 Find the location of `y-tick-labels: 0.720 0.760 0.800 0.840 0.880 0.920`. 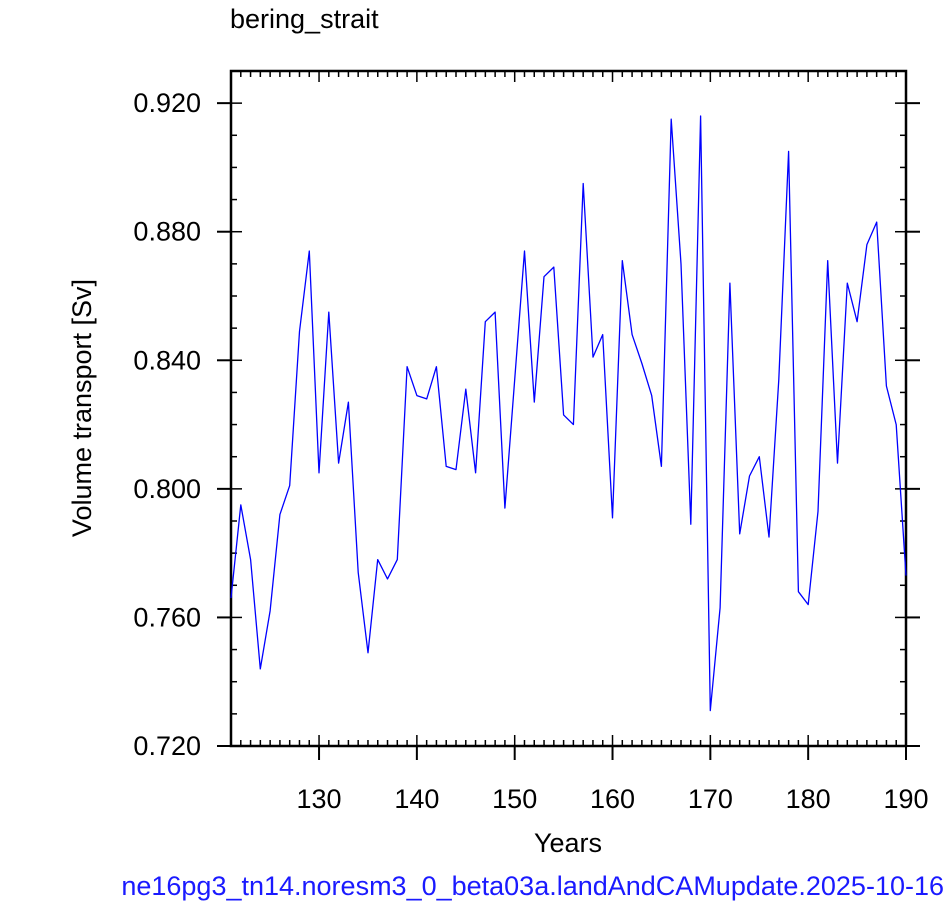

y-tick-labels: 0.720 0.760 0.800 0.840 0.880 0.920 is located at coordinates (167, 424).